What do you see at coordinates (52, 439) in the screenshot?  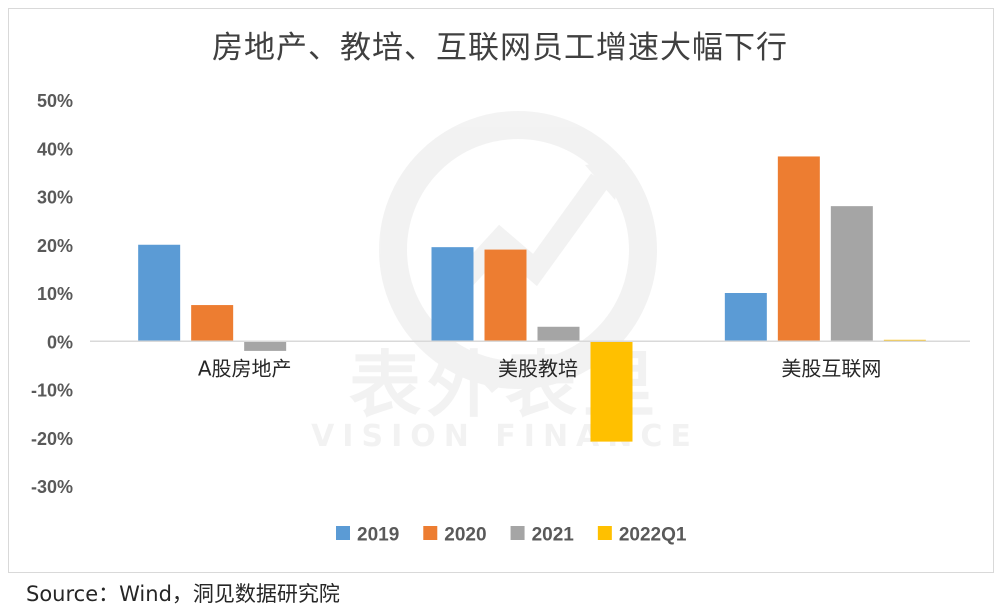 I see `y-tick-label: -20%` at bounding box center [52, 439].